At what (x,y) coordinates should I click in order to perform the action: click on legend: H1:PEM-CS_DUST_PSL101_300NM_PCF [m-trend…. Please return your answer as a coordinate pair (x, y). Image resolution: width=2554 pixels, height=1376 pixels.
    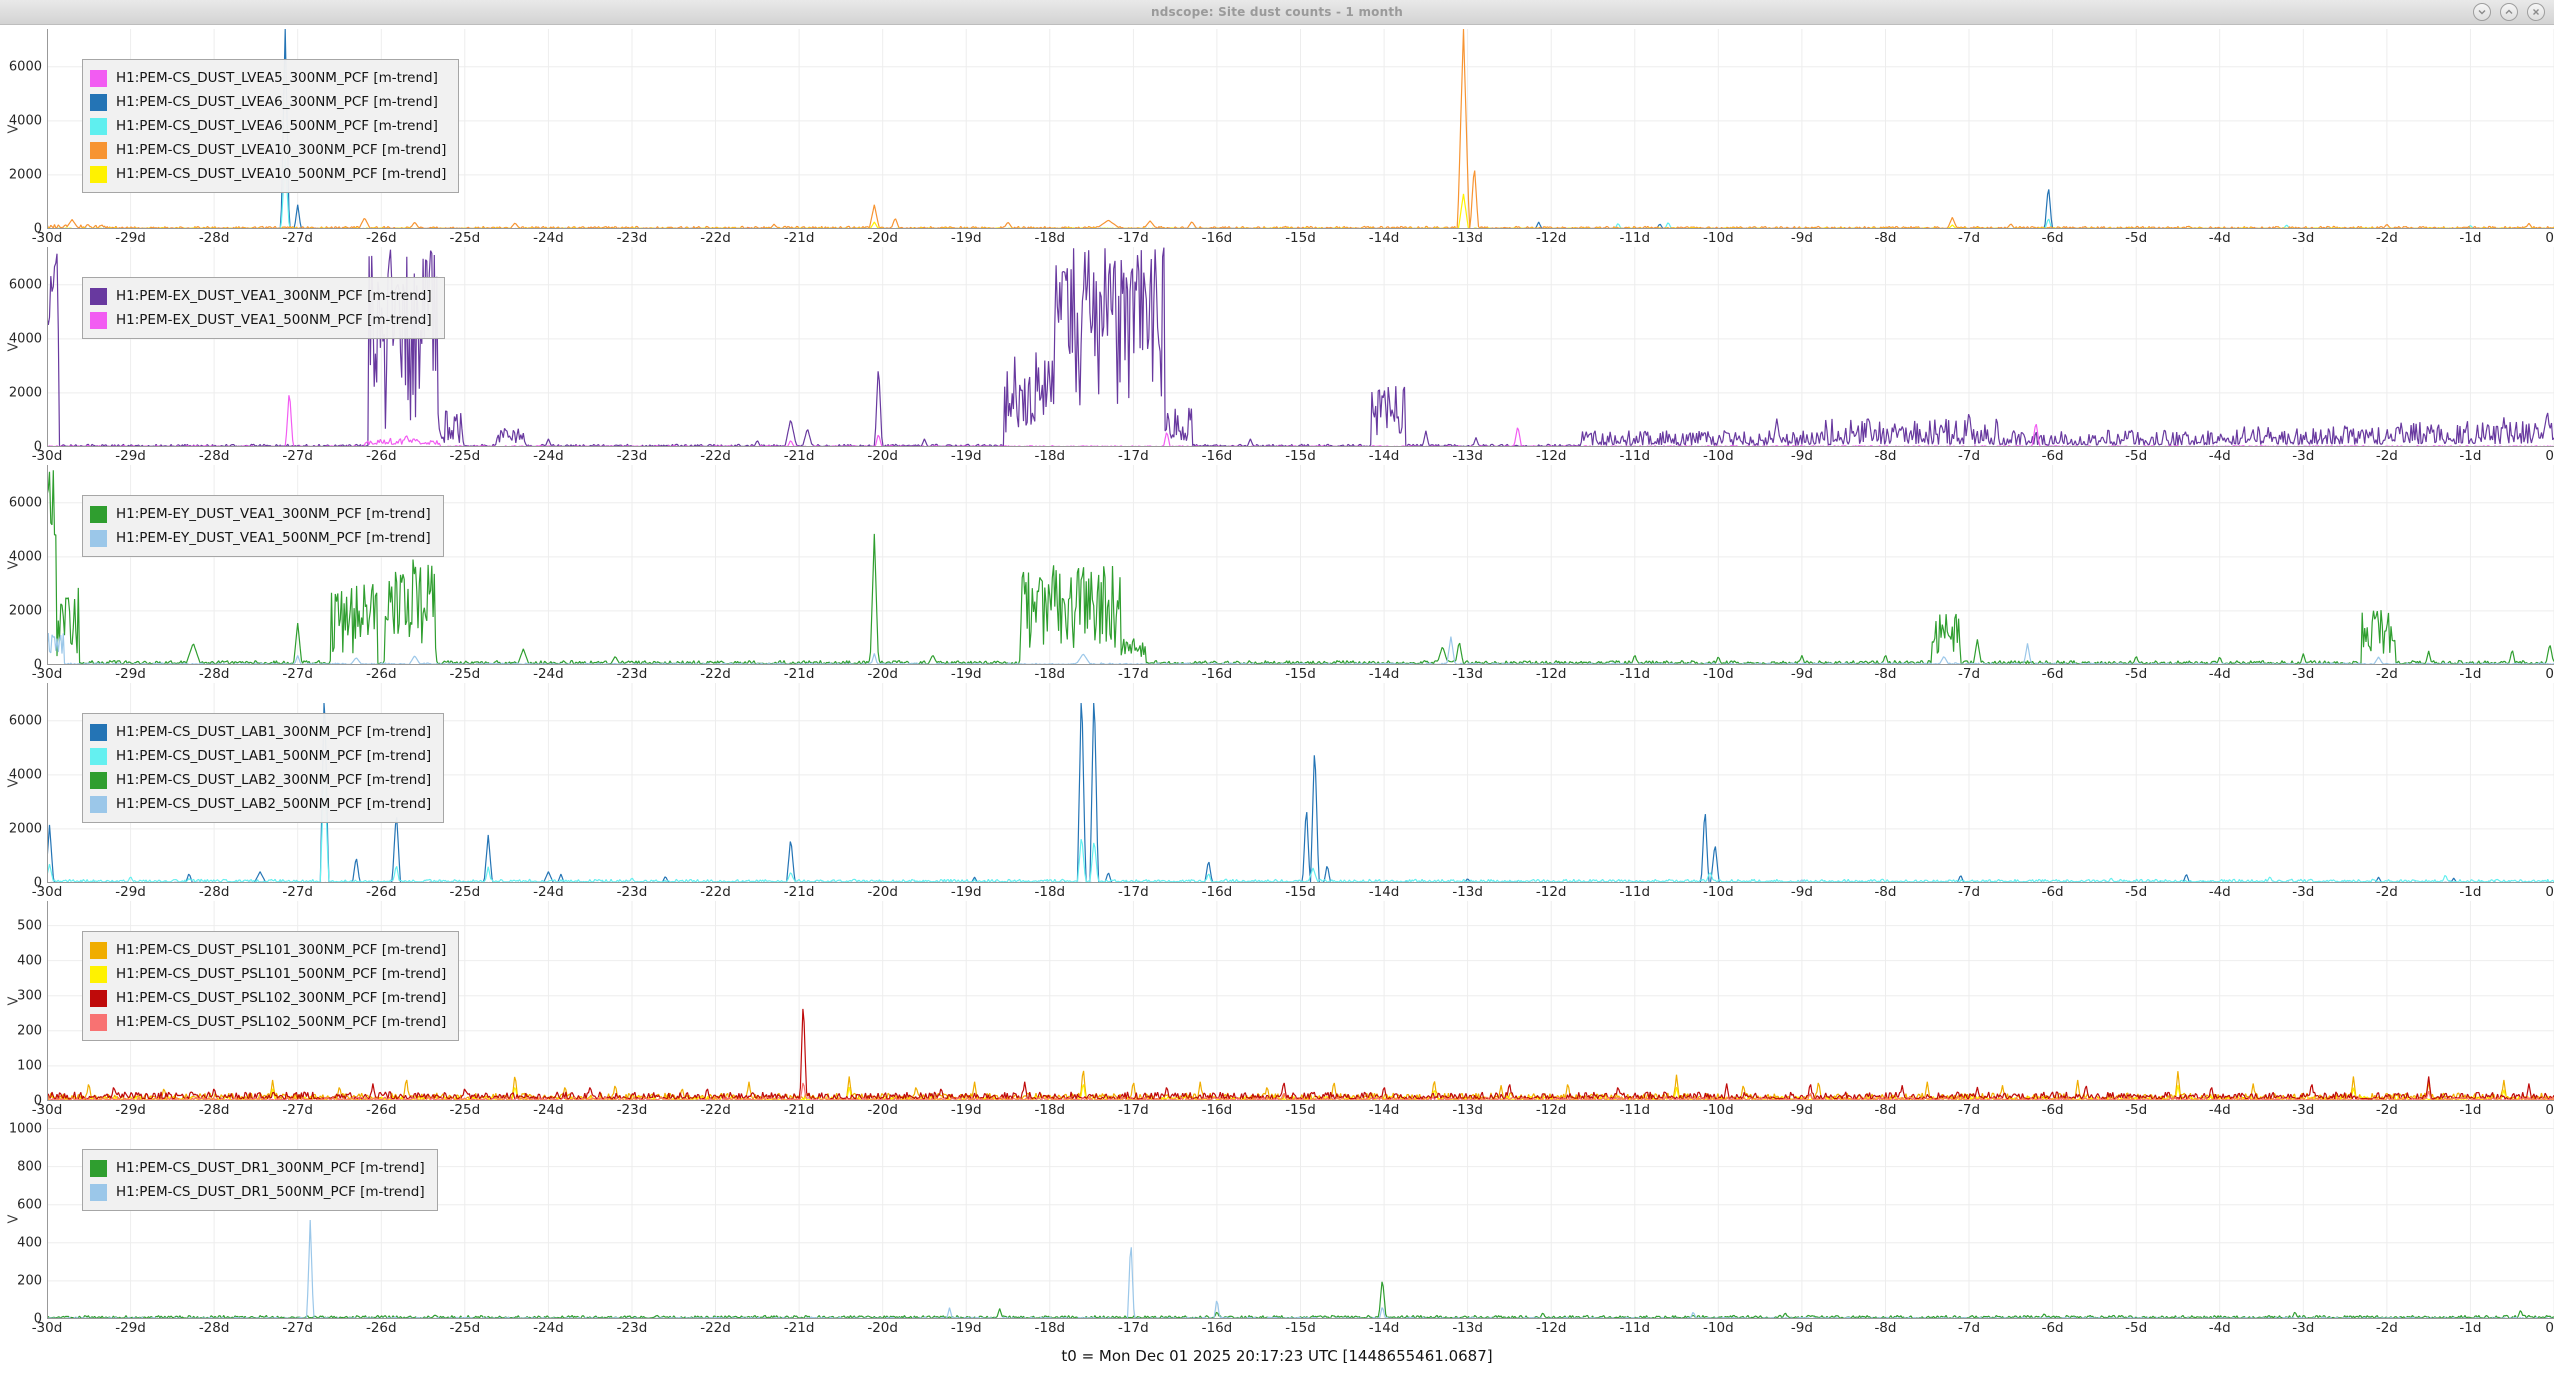
    Looking at the image, I should click on (271, 986).